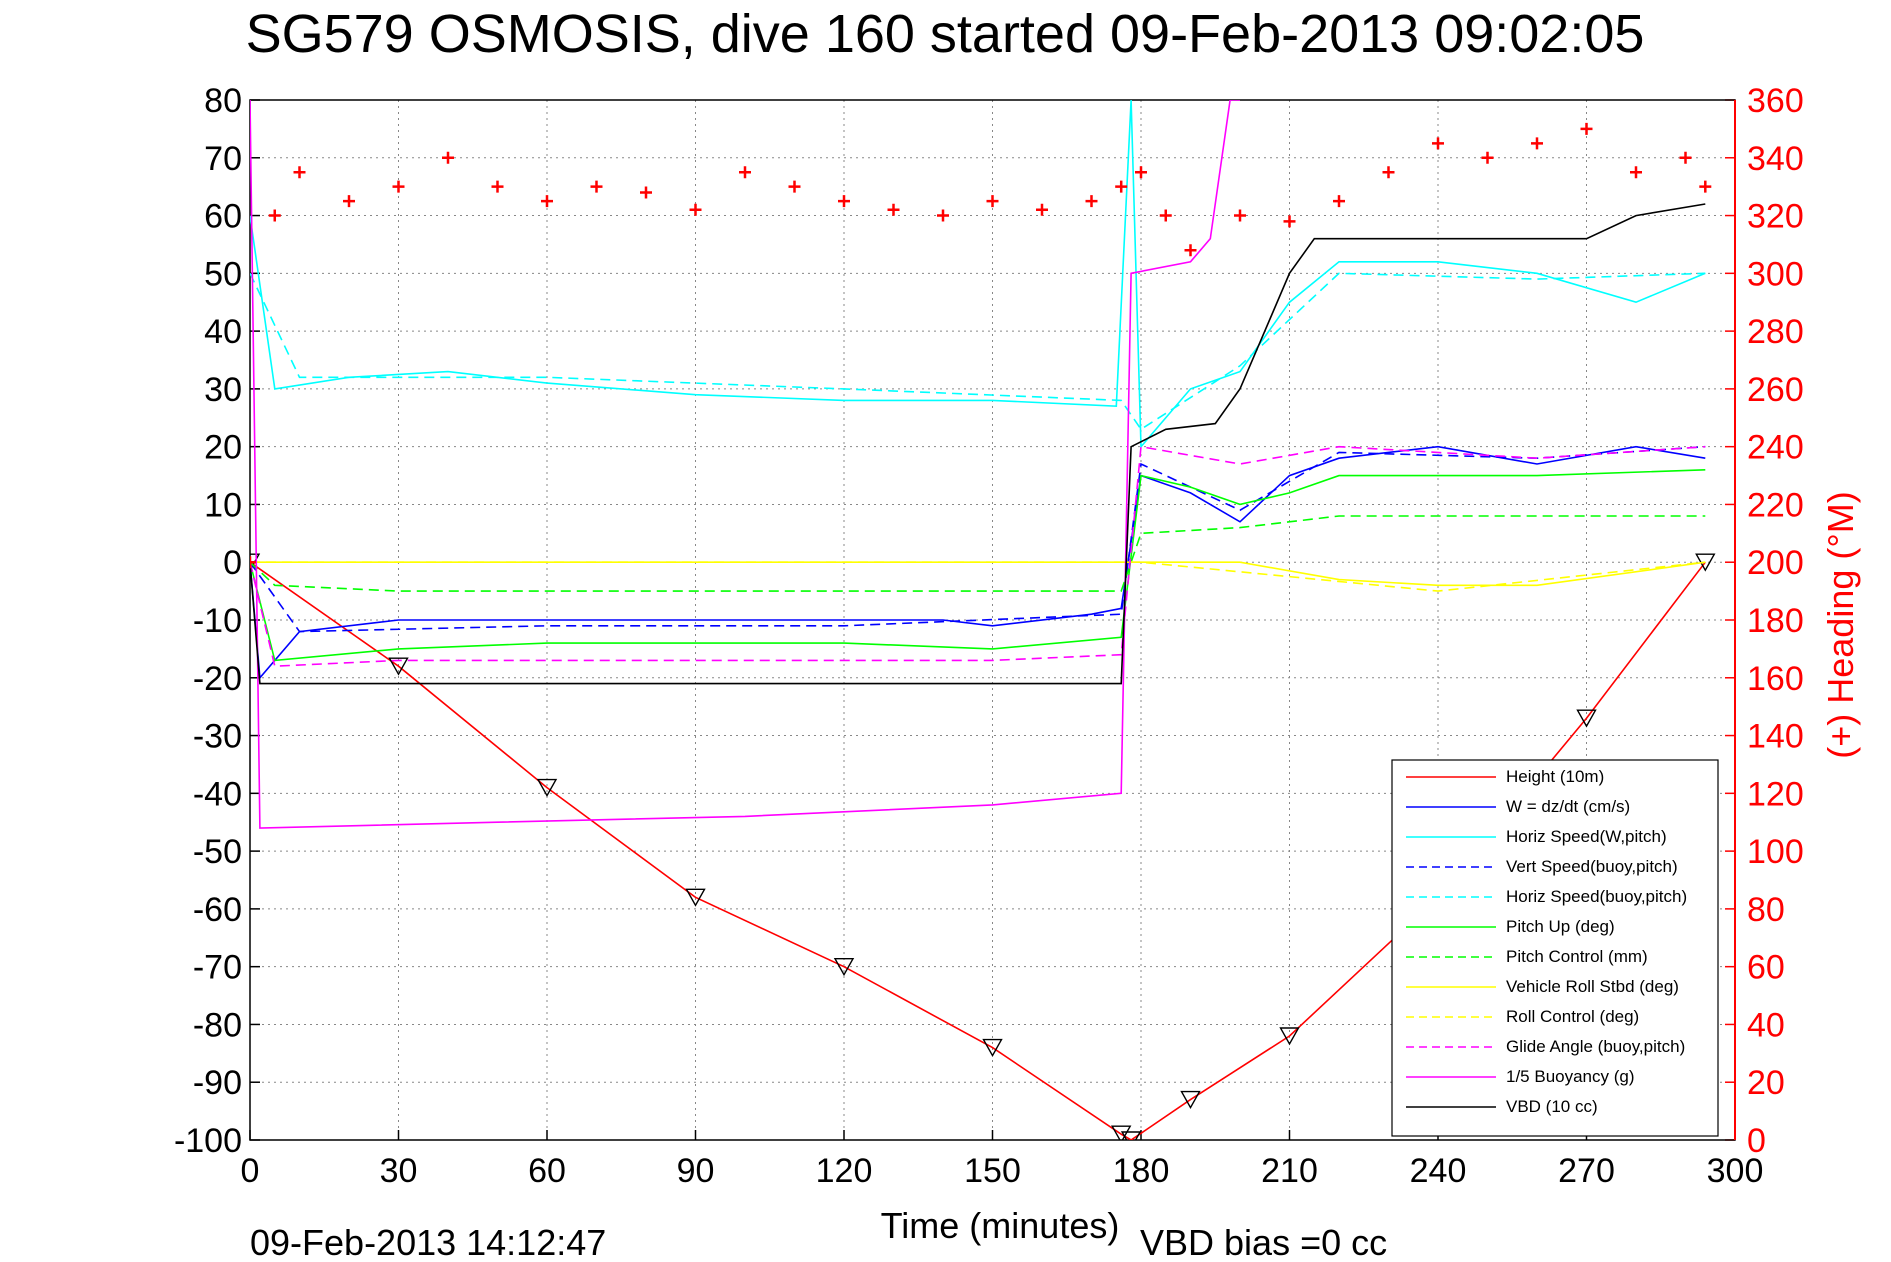  What do you see at coordinates (223, 448) in the screenshot?
I see `y-tick-label: 20` at bounding box center [223, 448].